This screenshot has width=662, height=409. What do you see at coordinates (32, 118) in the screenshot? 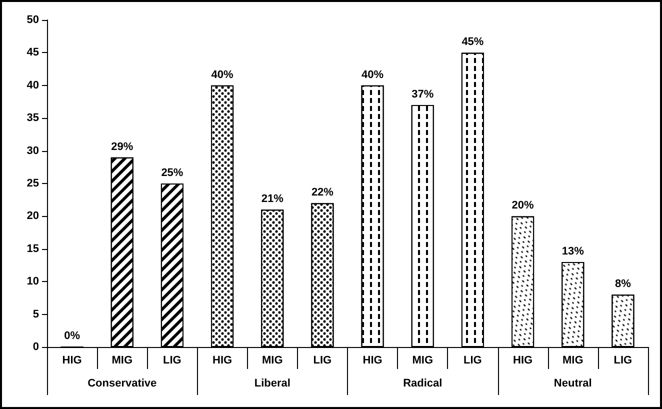
I see `y-tick-label: 35` at bounding box center [32, 118].